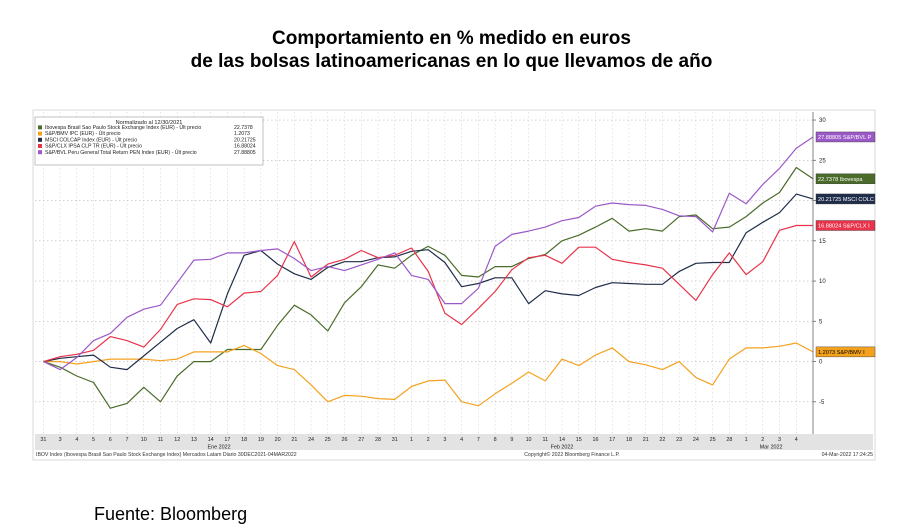 Image resolution: width=903 pixels, height=531 pixels. I want to click on footer-copyright: Copyright© 2022 Bloomberg Finance L.P., so click(571, 454).